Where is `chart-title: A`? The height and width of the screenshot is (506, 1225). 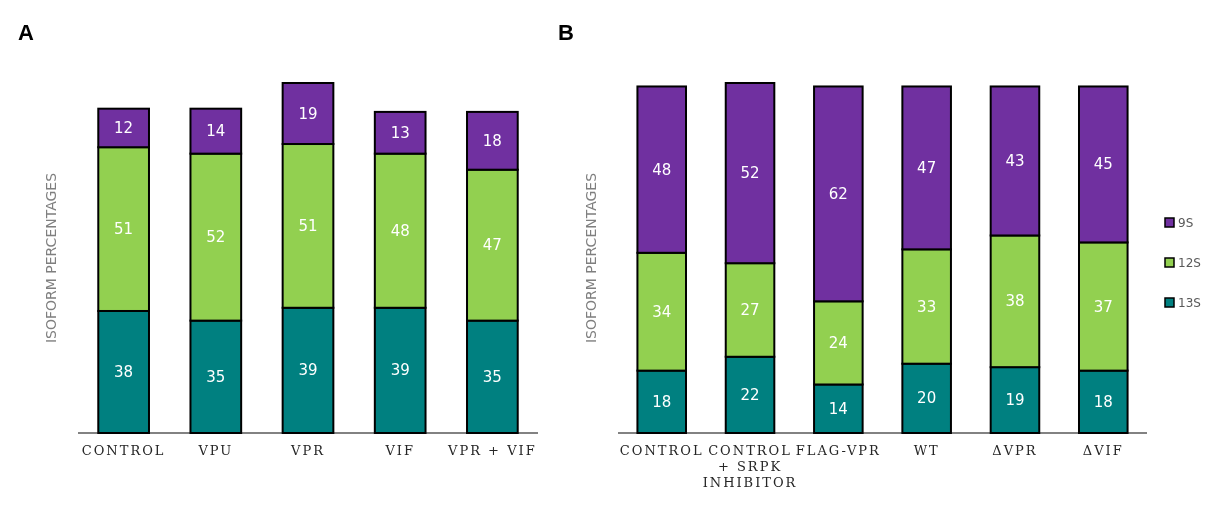 chart-title: A is located at coordinates (26, 32).